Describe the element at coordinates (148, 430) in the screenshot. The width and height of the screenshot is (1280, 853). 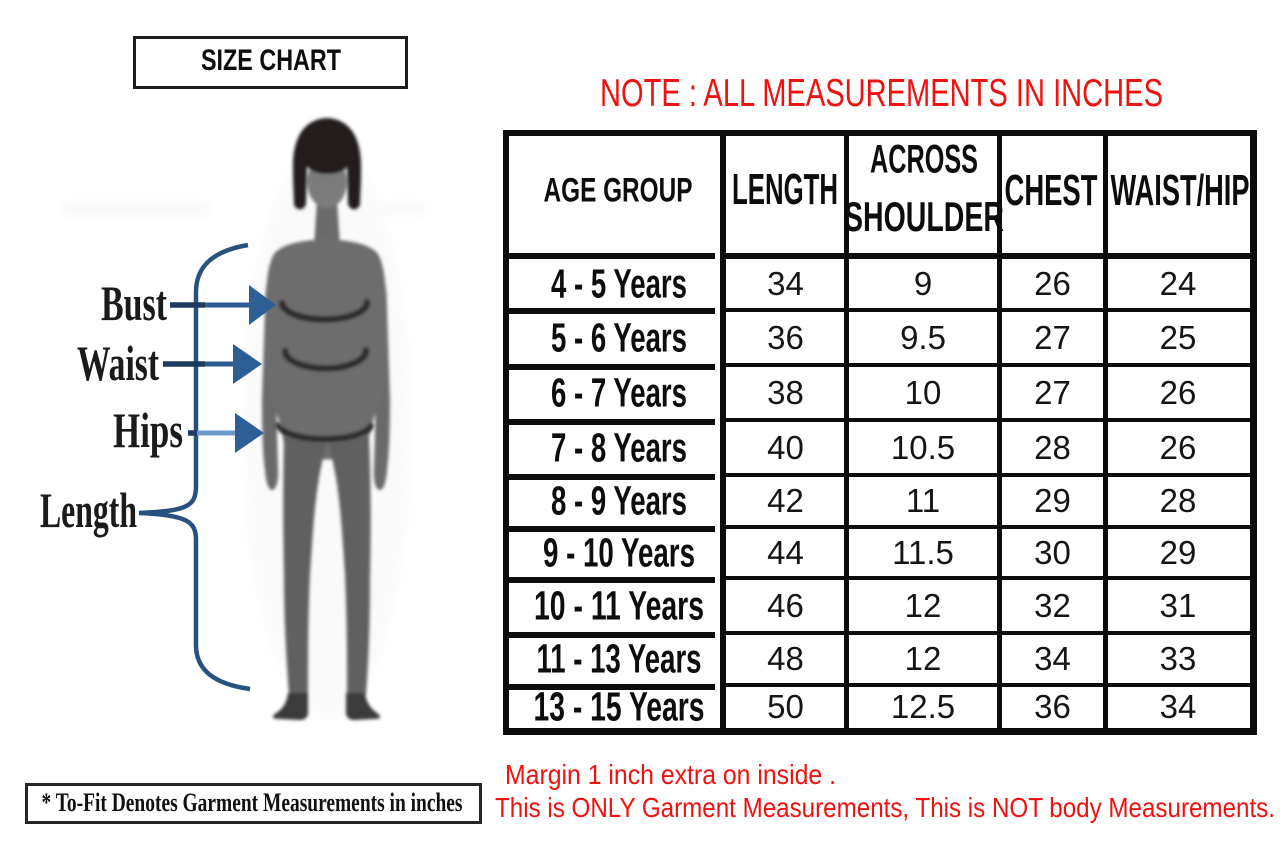
I see `svg-text: Hips` at that location.